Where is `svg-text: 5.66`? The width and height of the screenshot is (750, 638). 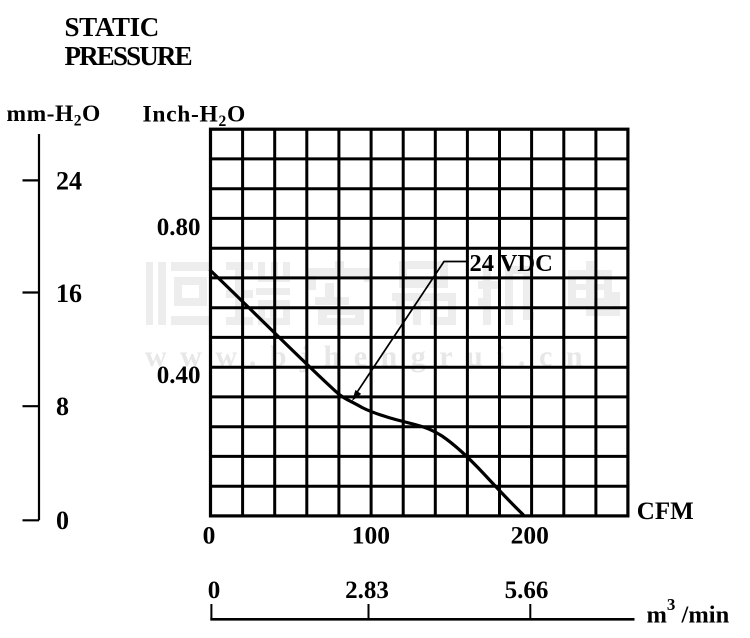
svg-text: 5.66 is located at coordinates (527, 590).